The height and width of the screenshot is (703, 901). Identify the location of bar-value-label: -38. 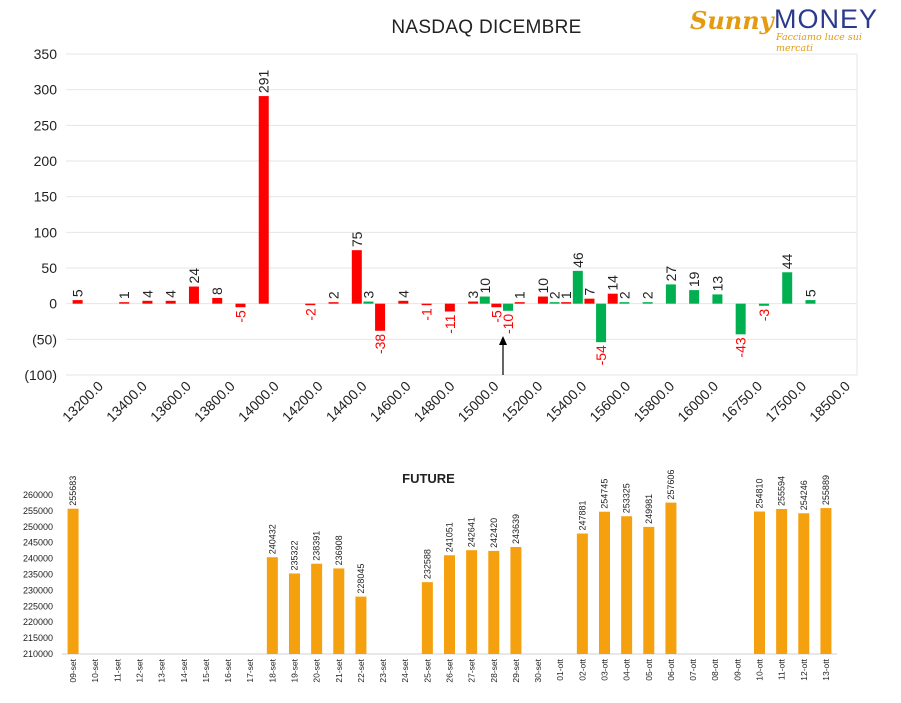
(380, 344).